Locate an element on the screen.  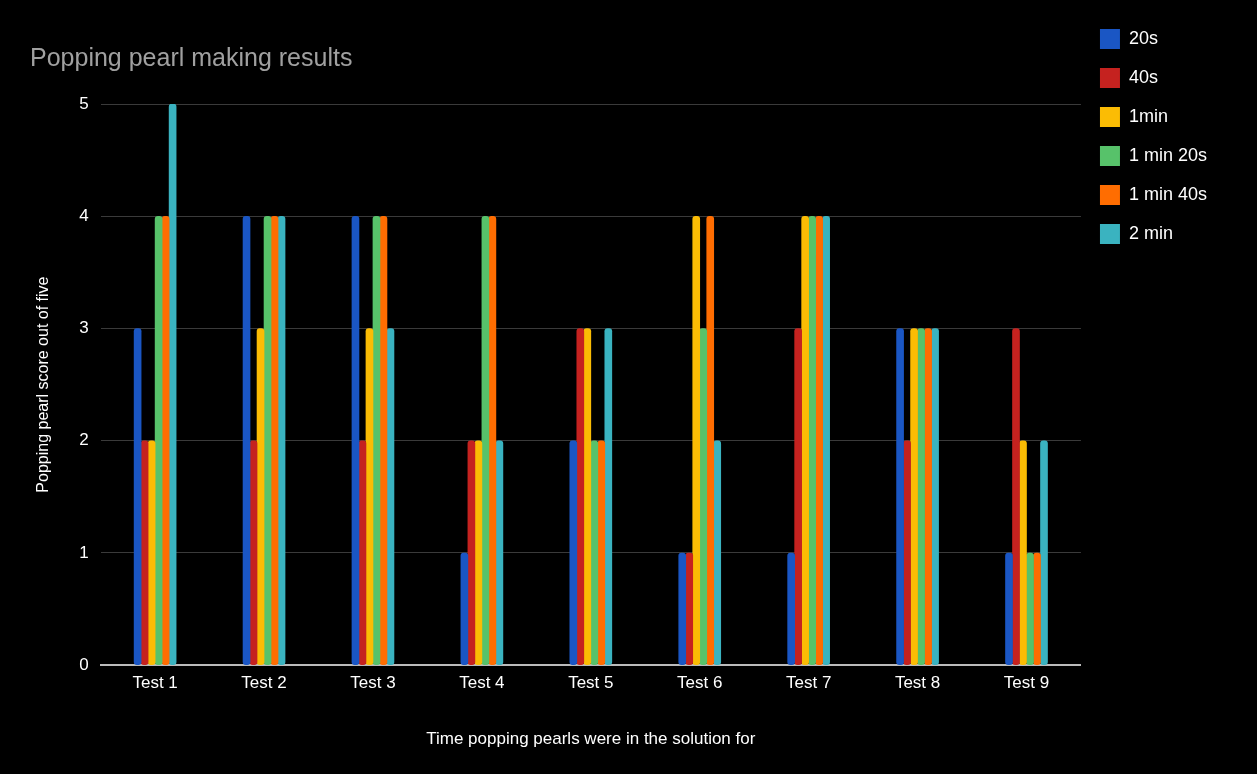
chart-title: Popping pearl making results is located at coordinates (191, 56).